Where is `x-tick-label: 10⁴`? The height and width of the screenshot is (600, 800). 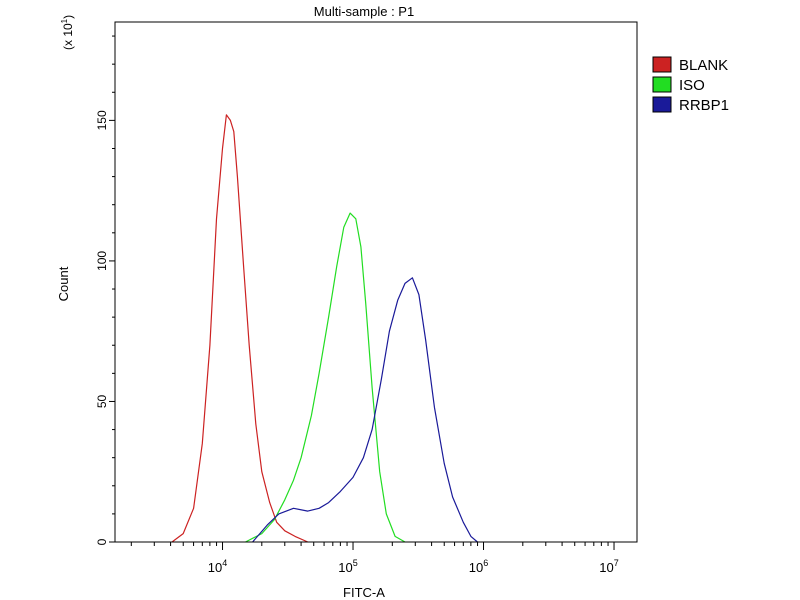
x-tick-label: 10⁴ is located at coordinates (217, 566).